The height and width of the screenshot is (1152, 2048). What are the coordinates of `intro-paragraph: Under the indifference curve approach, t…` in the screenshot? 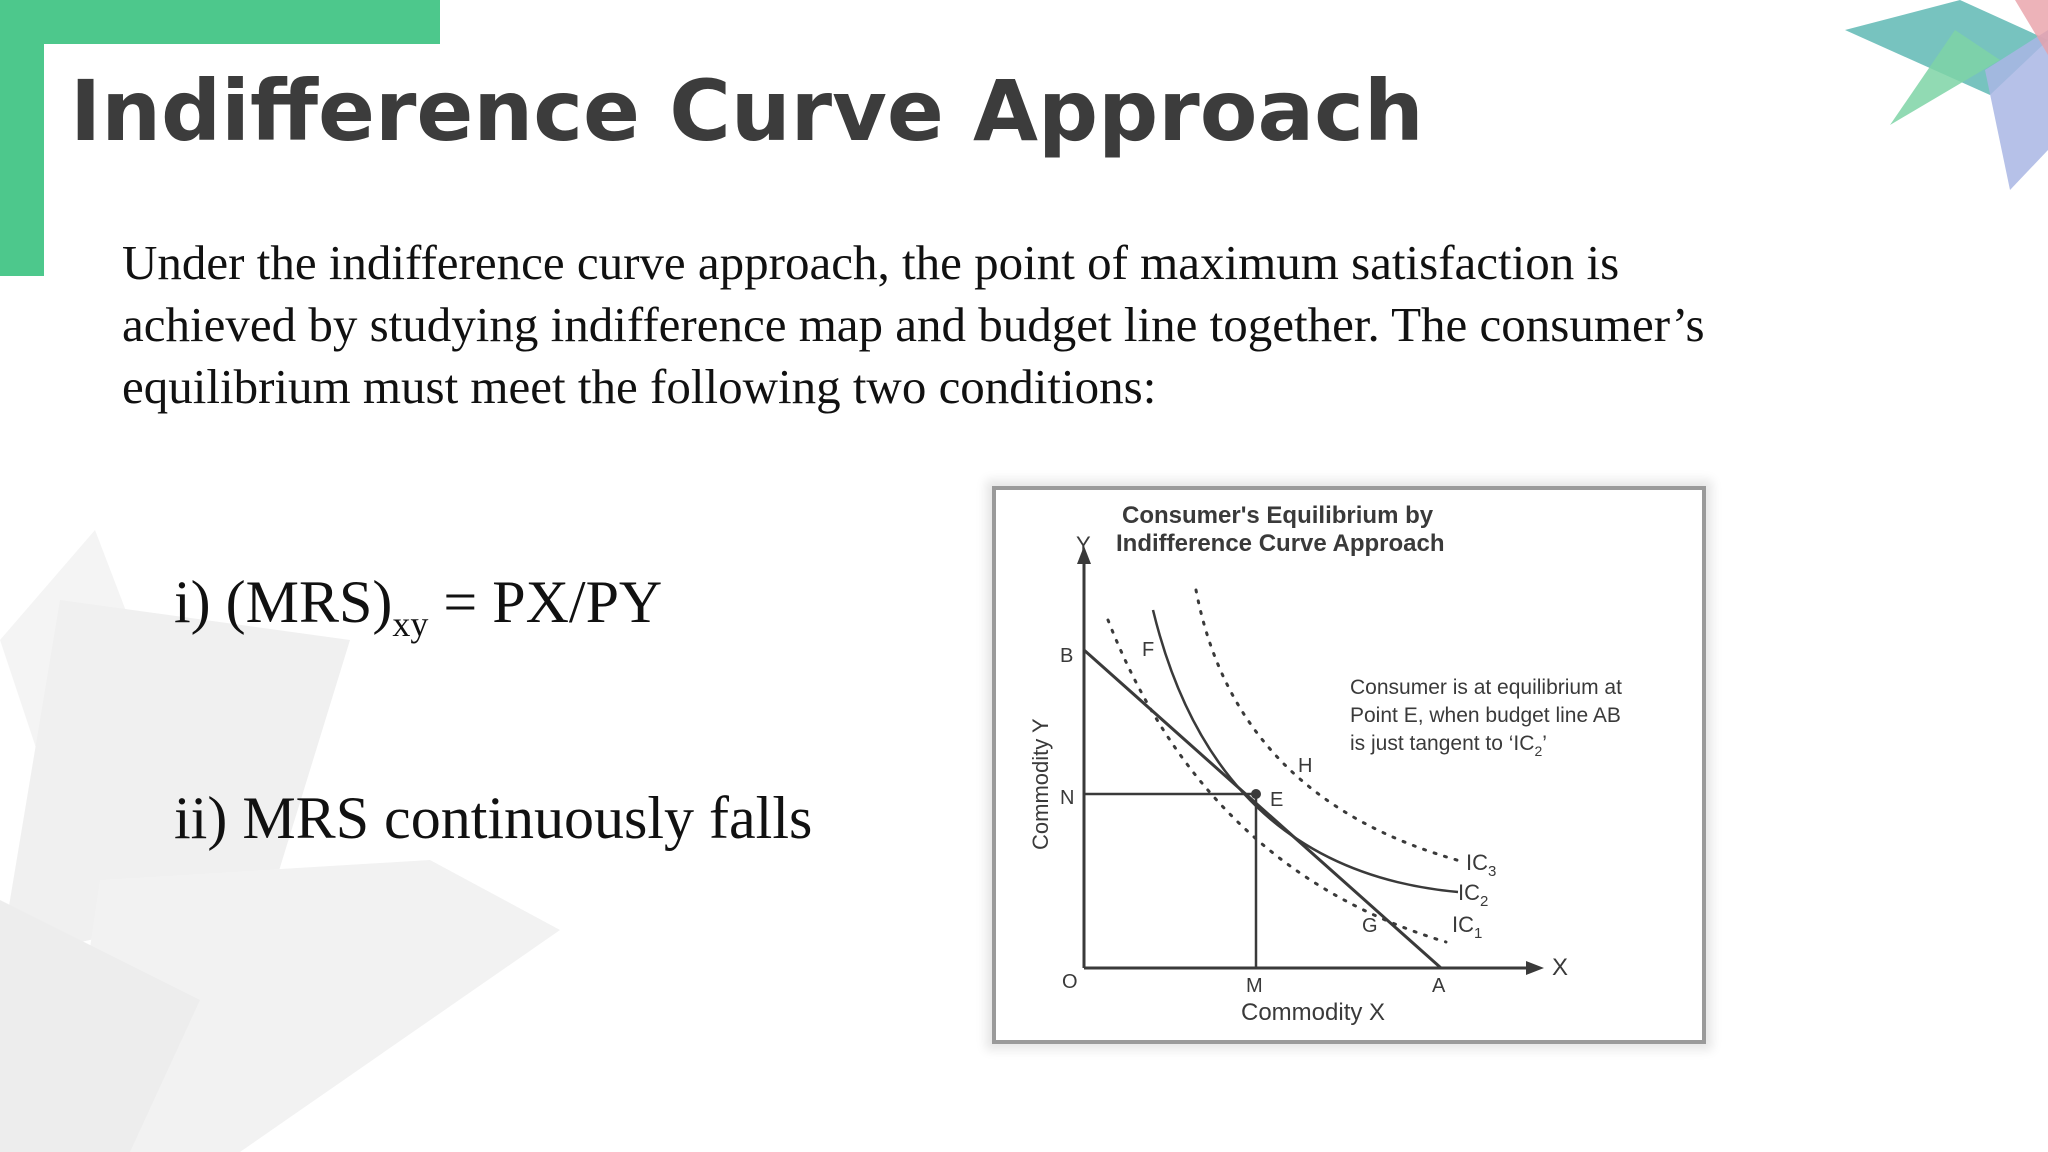 It's located at (972, 325).